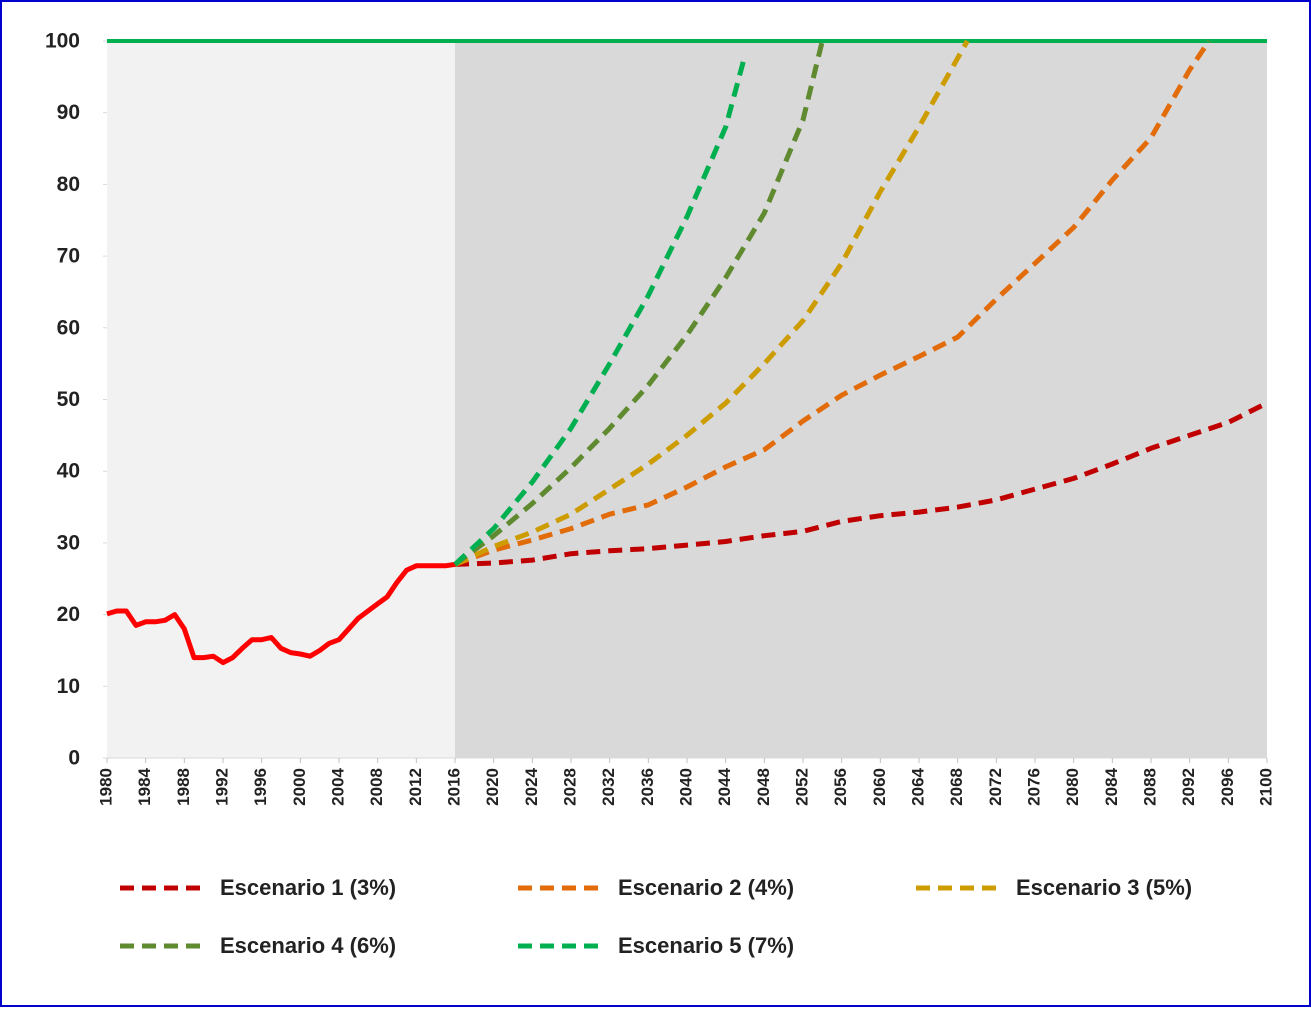 The width and height of the screenshot is (1311, 1012). What do you see at coordinates (337, 786) in the screenshot?
I see `x-tick-label: 2004` at bounding box center [337, 786].